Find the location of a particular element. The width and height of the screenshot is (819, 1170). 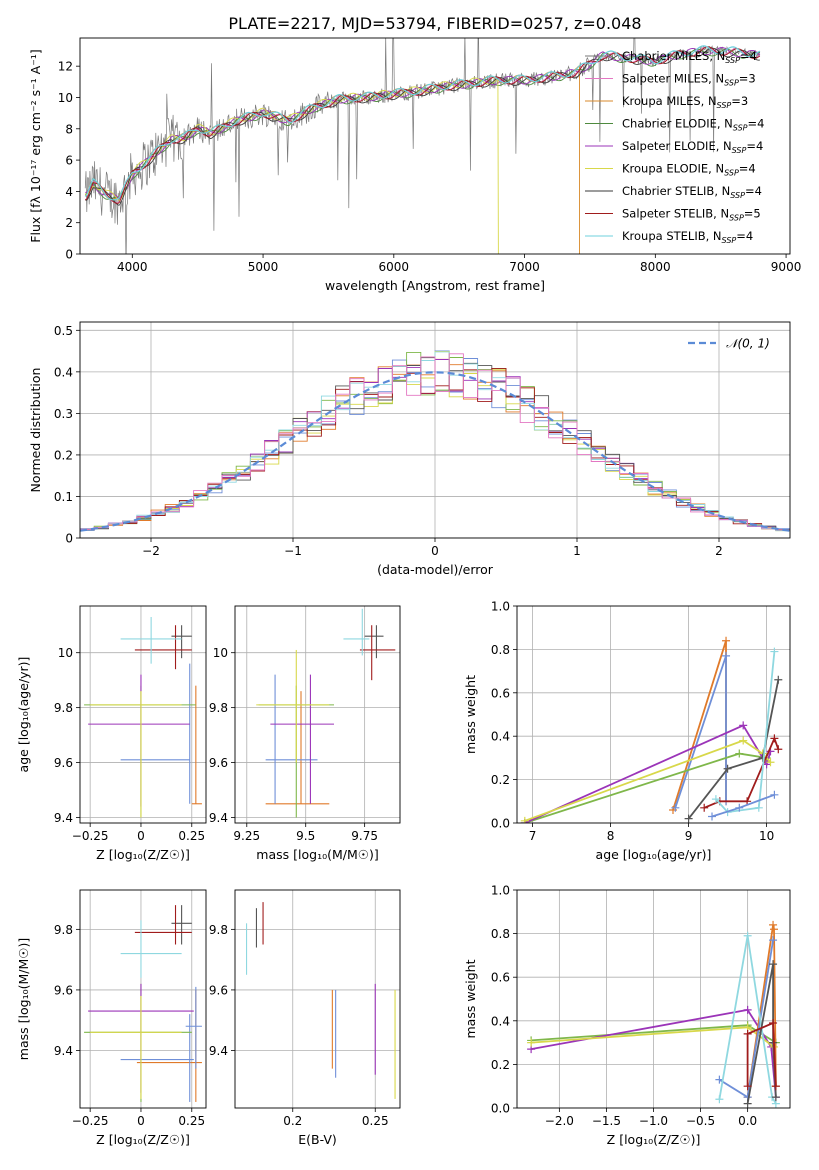

legend-entry: Chabrier MILES, NSSP=4 is located at coordinates (689, 57).